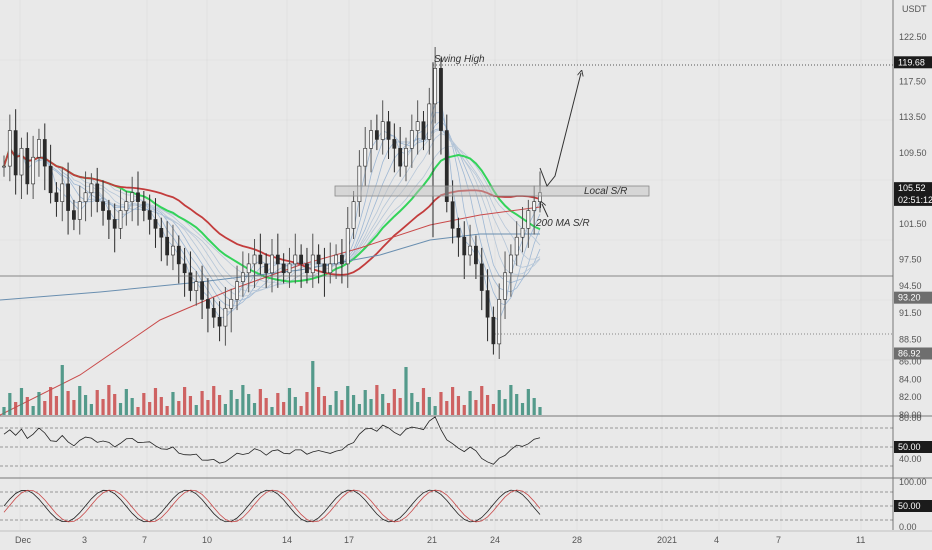  Describe the element at coordinates (910, 418) in the screenshot. I see `osc1-tick-label: 80.00` at that location.